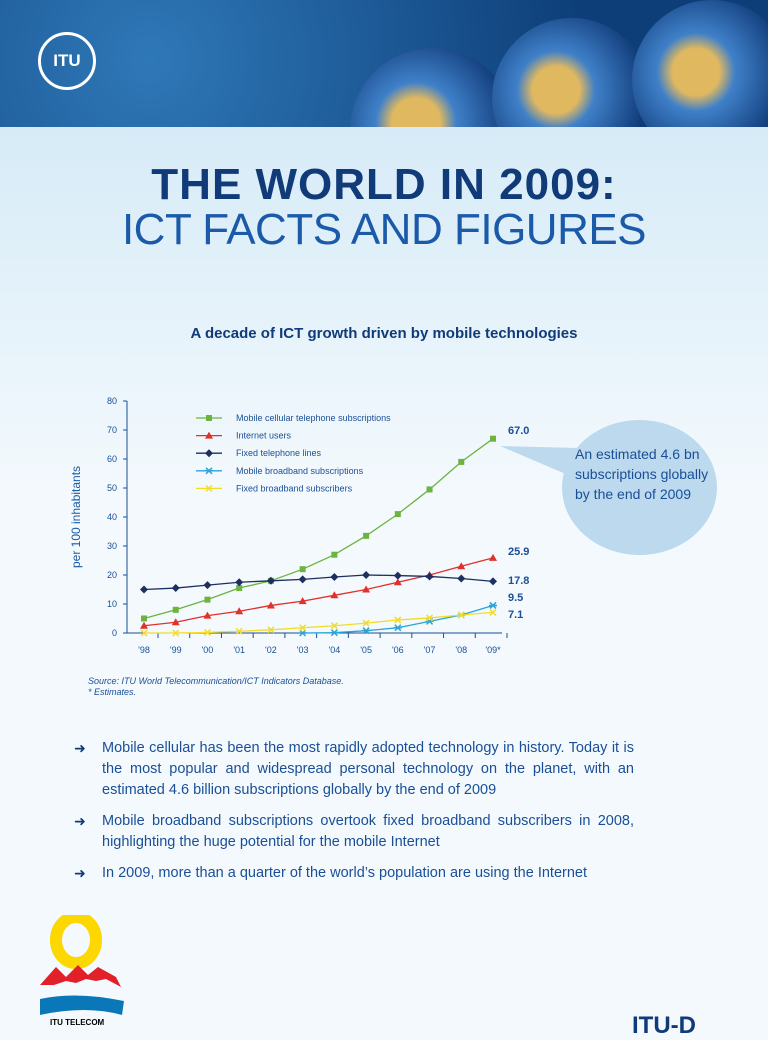  I want to click on header-banner: ITU, so click(384, 63).